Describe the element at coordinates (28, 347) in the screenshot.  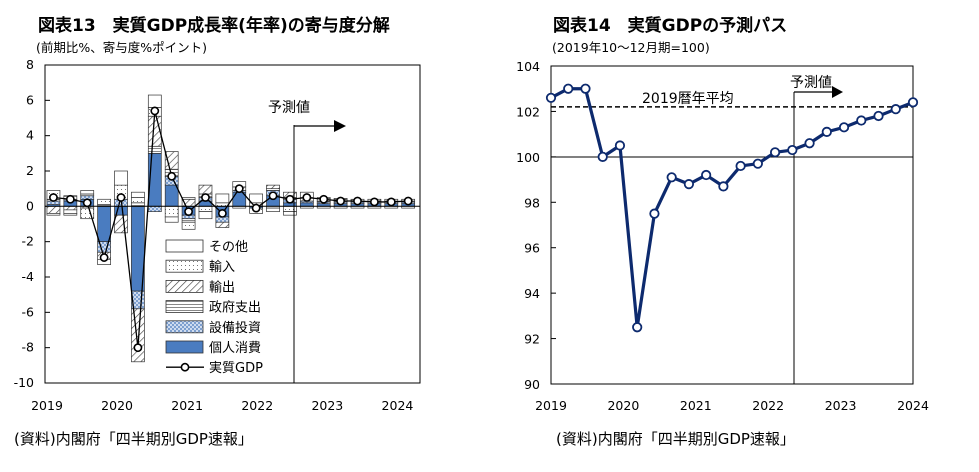
I see `left-y-tick-label: -8` at that location.